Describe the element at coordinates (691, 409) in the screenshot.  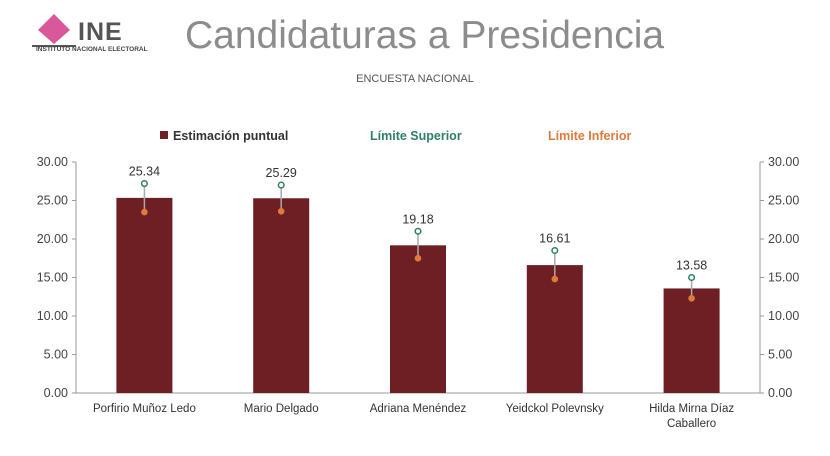
I see `category-label: Hilda Mirna Díaz` at that location.